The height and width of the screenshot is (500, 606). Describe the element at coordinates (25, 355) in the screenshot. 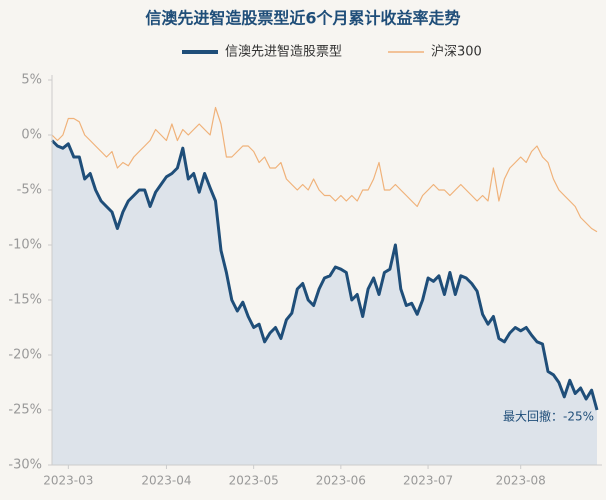

I see `y-tick-label: -20%` at that location.